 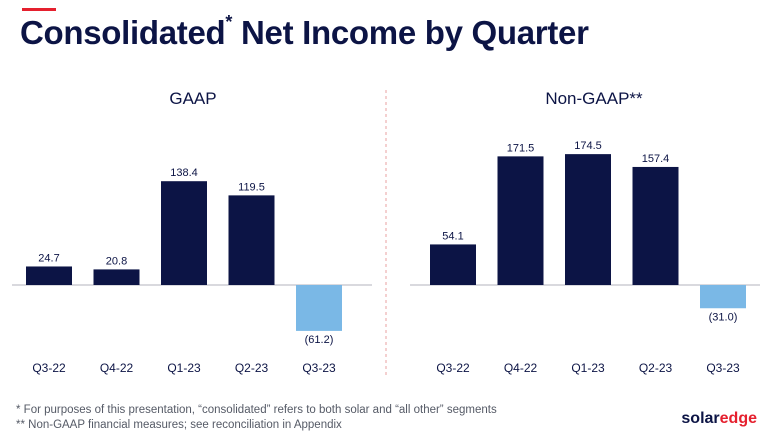 I want to click on gaap-value-label: 119.5, so click(x=251, y=187).